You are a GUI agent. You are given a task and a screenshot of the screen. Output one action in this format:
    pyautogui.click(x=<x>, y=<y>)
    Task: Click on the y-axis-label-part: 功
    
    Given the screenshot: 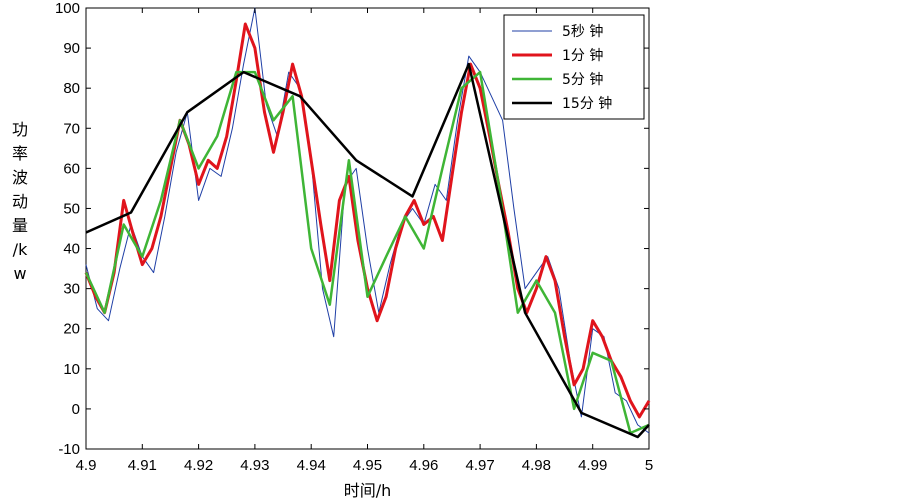 What is the action you would take?
    pyautogui.click(x=20, y=129)
    